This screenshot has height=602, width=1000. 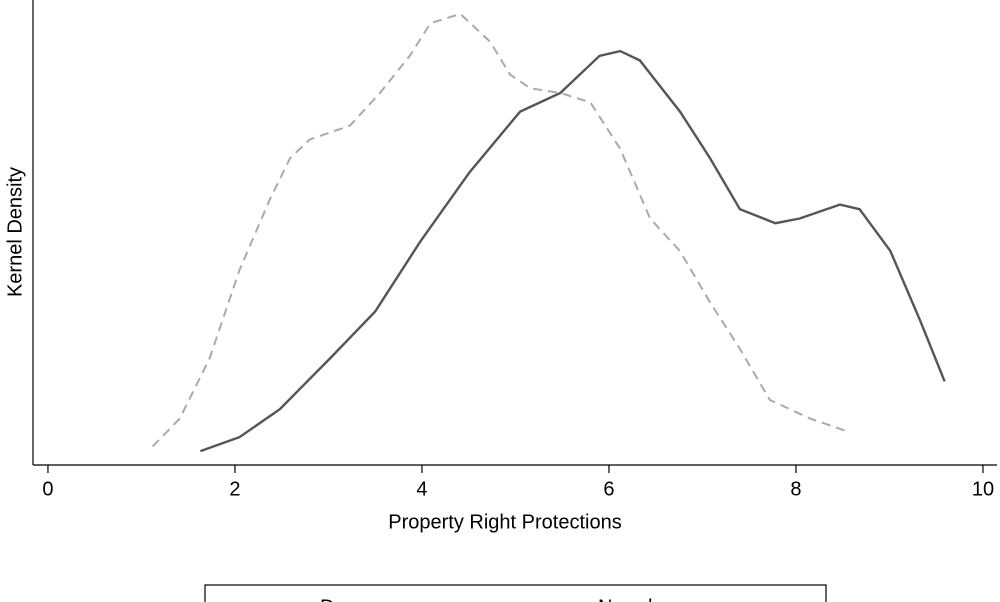 I want to click on x-tick-label: 2, so click(x=234, y=489).